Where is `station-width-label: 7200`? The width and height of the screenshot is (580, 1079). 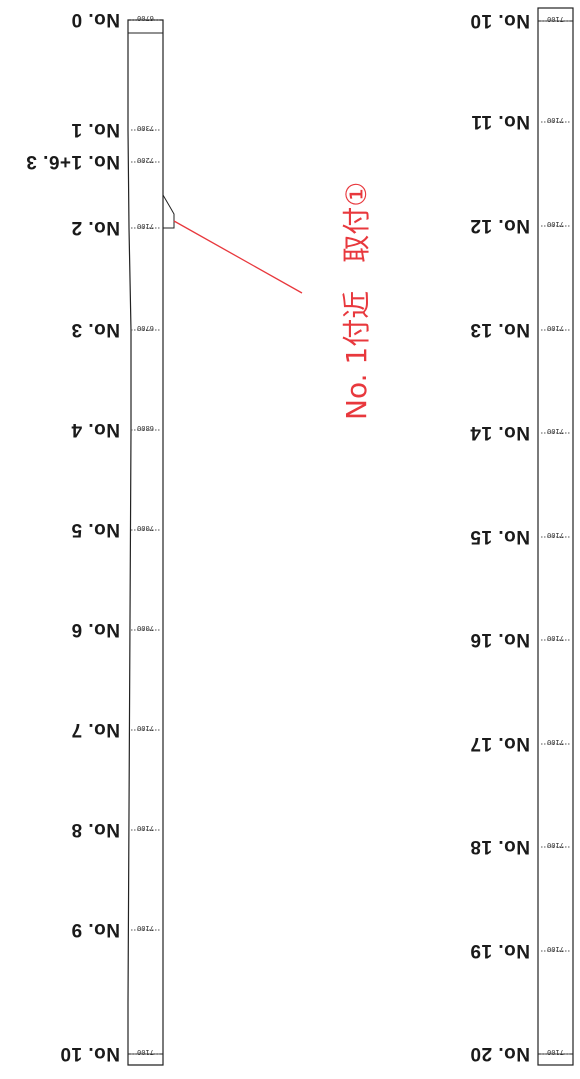
station-width-label: 7200 is located at coordinates (145, 160).